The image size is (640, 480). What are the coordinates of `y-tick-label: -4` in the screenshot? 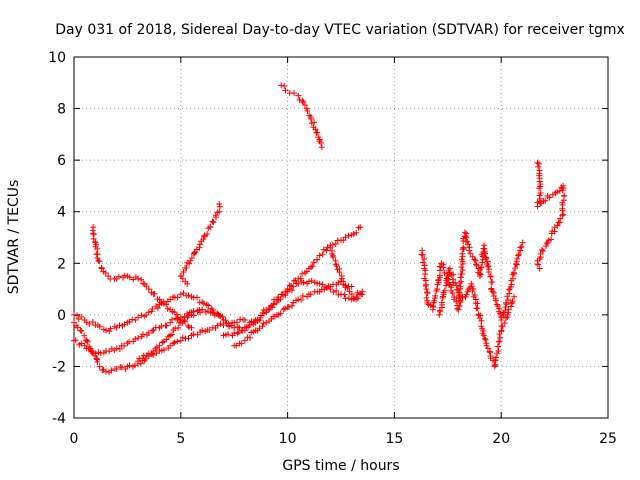 It's located at (59, 419).